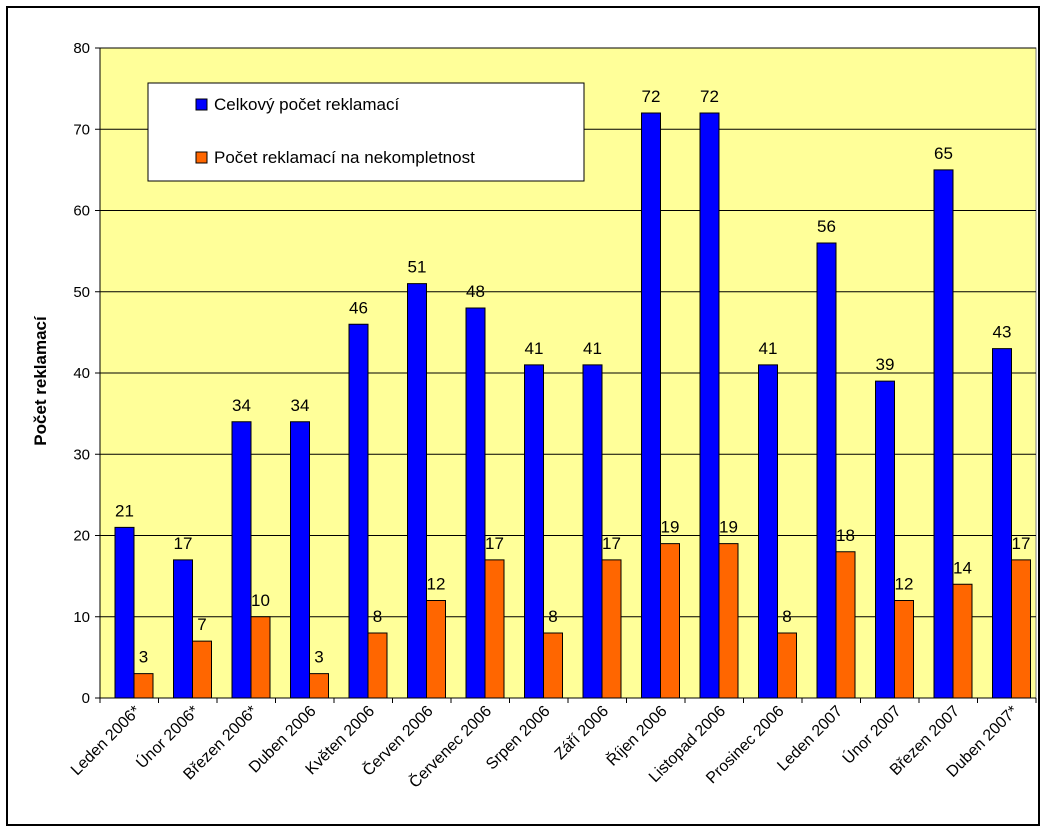 The height and width of the screenshot is (832, 1047). What do you see at coordinates (106, 741) in the screenshot?
I see `x-tick-label: Leden 2006*` at bounding box center [106, 741].